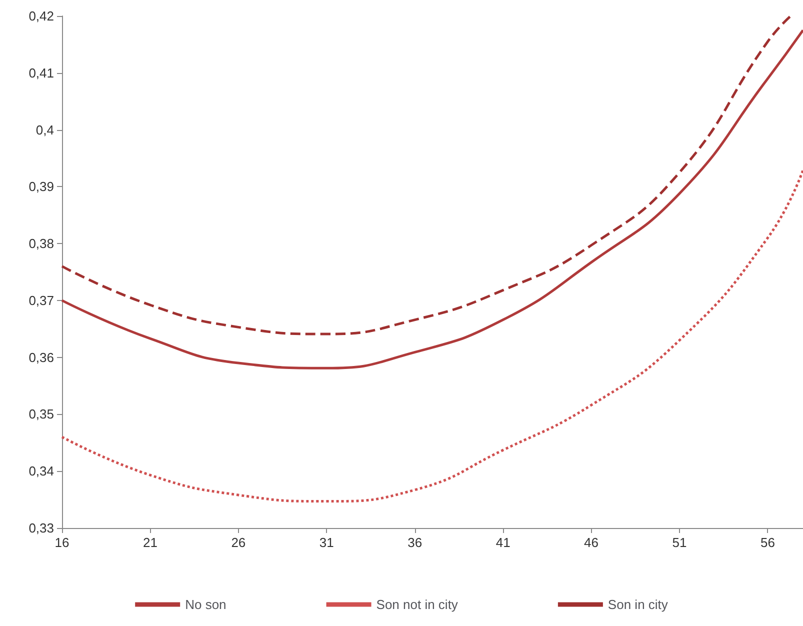  I want to click on x-tick-label: 31, so click(326, 542).